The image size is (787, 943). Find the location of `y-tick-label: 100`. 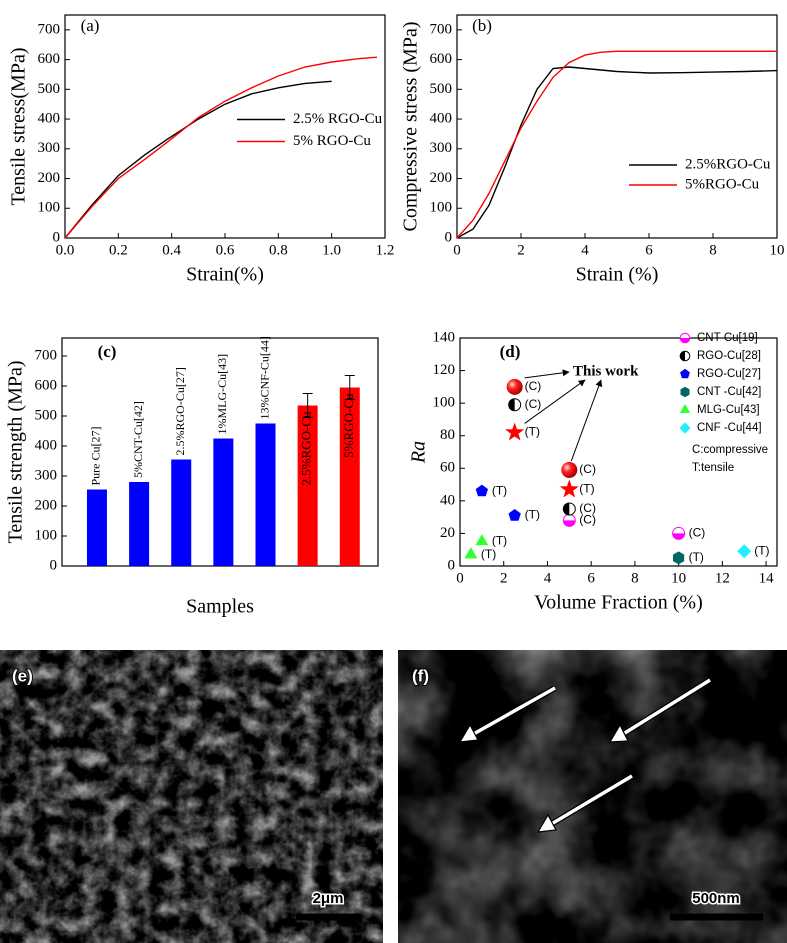

y-tick-label: 100 is located at coordinates (444, 403).